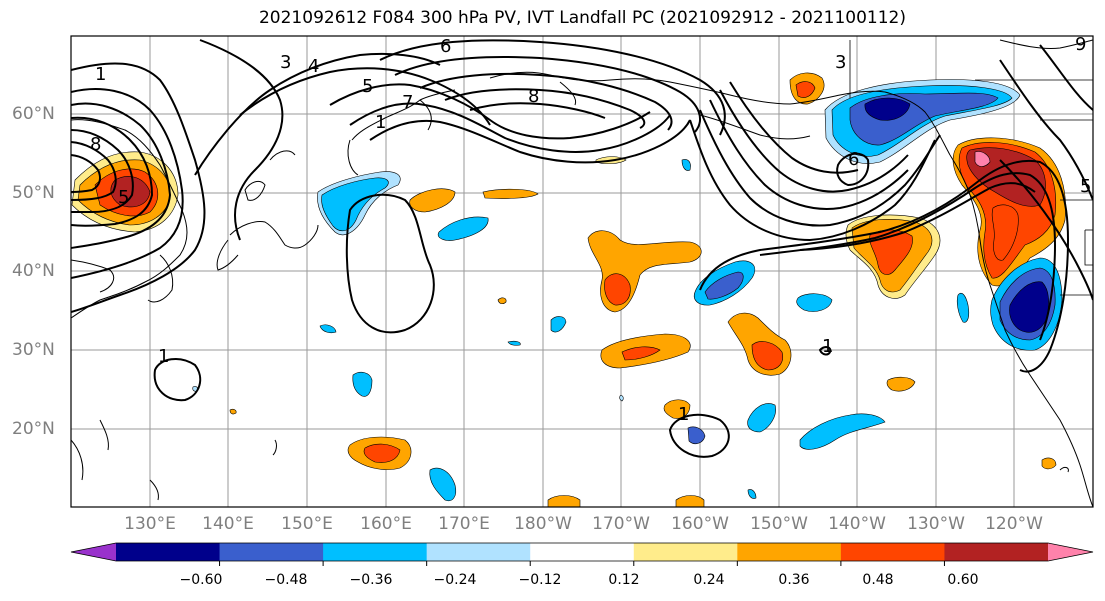 The width and height of the screenshot is (1105, 601). Describe the element at coordinates (93, 552) in the screenshot. I see `colorbar-extension-low` at that location.